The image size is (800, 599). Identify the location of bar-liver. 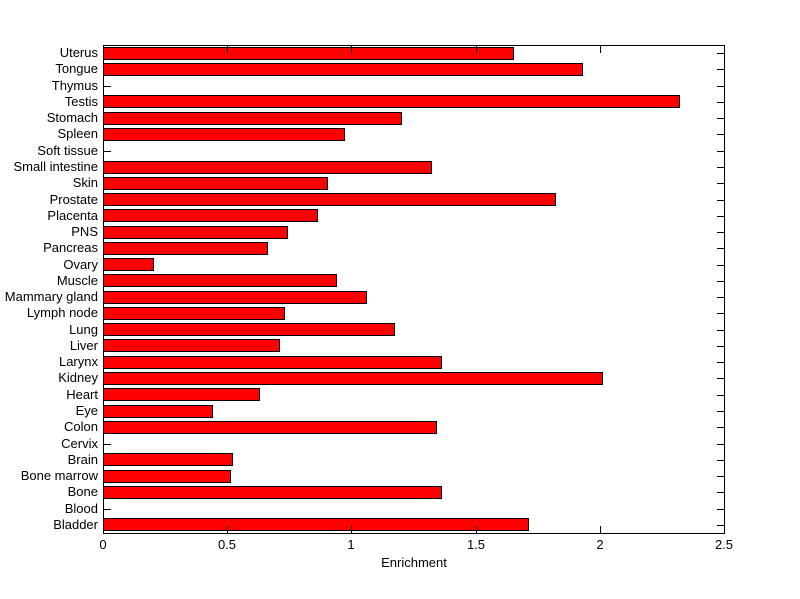
(191, 345).